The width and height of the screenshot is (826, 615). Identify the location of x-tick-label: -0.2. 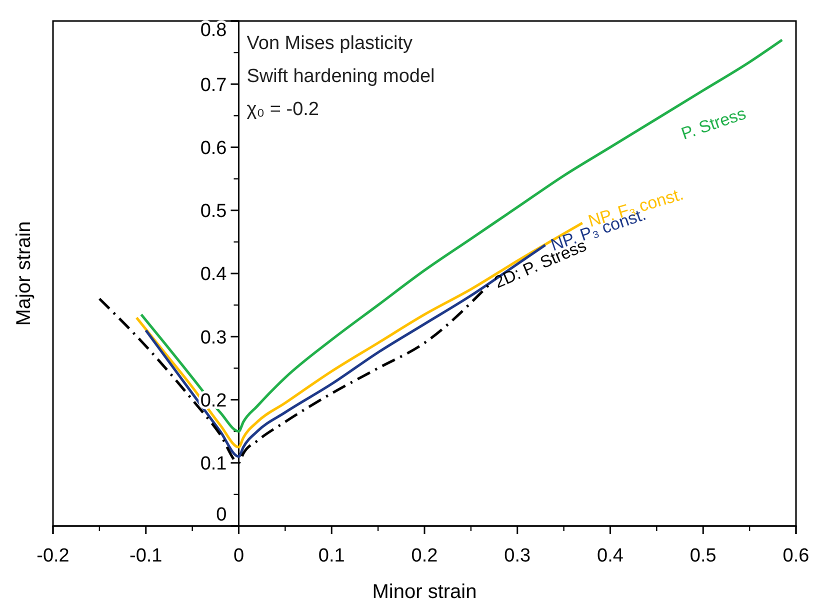
(53, 555).